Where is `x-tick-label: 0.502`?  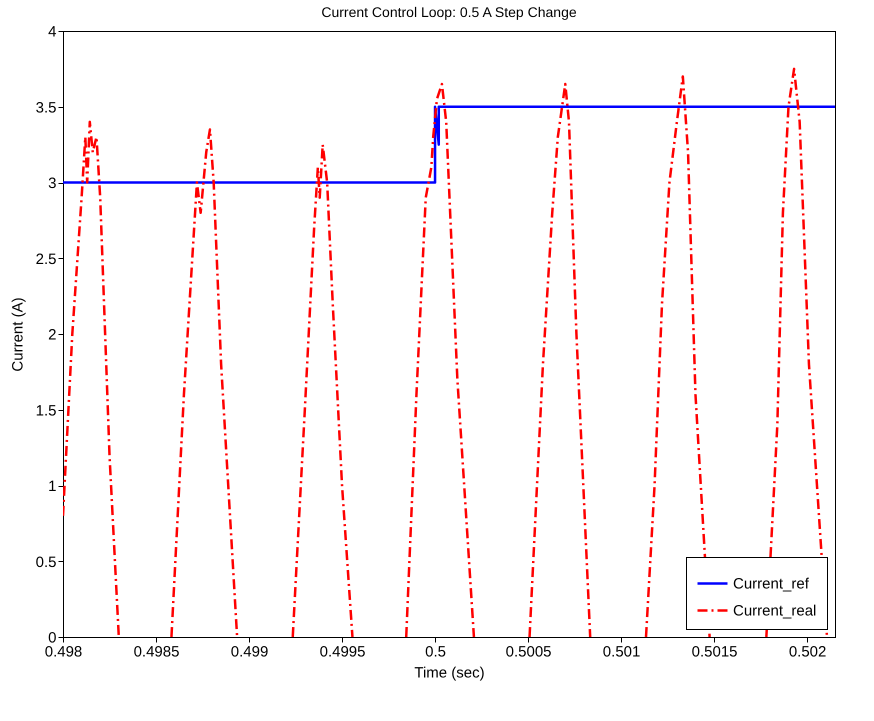 x-tick-label: 0.502 is located at coordinates (807, 652).